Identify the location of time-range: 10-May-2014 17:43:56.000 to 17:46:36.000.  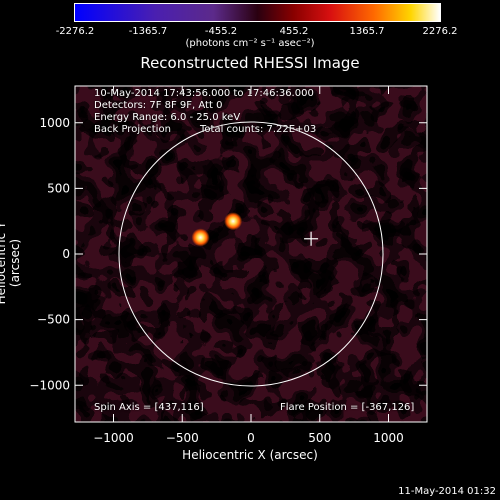
(204, 93).